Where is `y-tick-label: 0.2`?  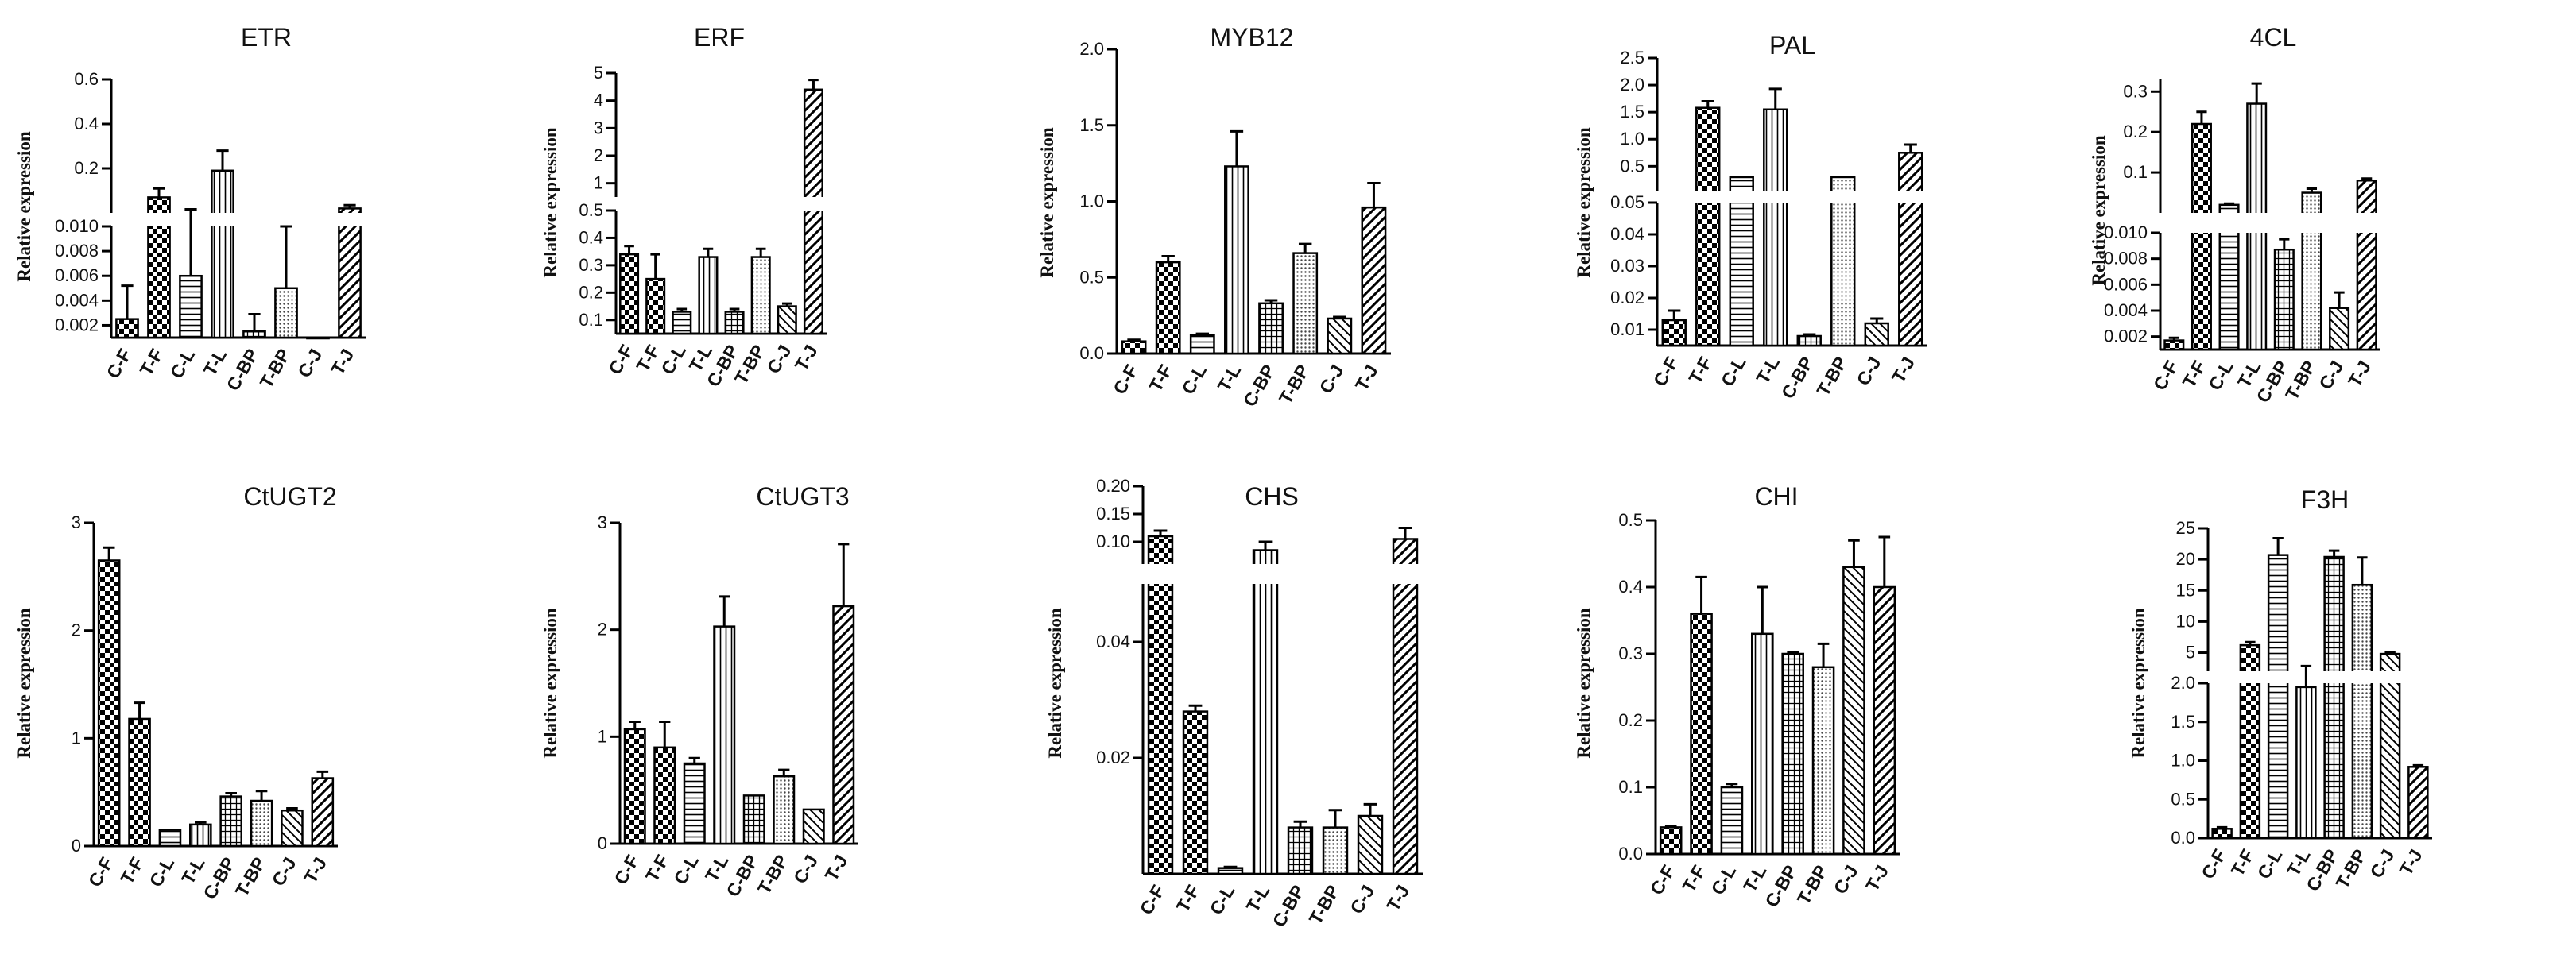 y-tick-label: 0.2 is located at coordinates (2135, 131).